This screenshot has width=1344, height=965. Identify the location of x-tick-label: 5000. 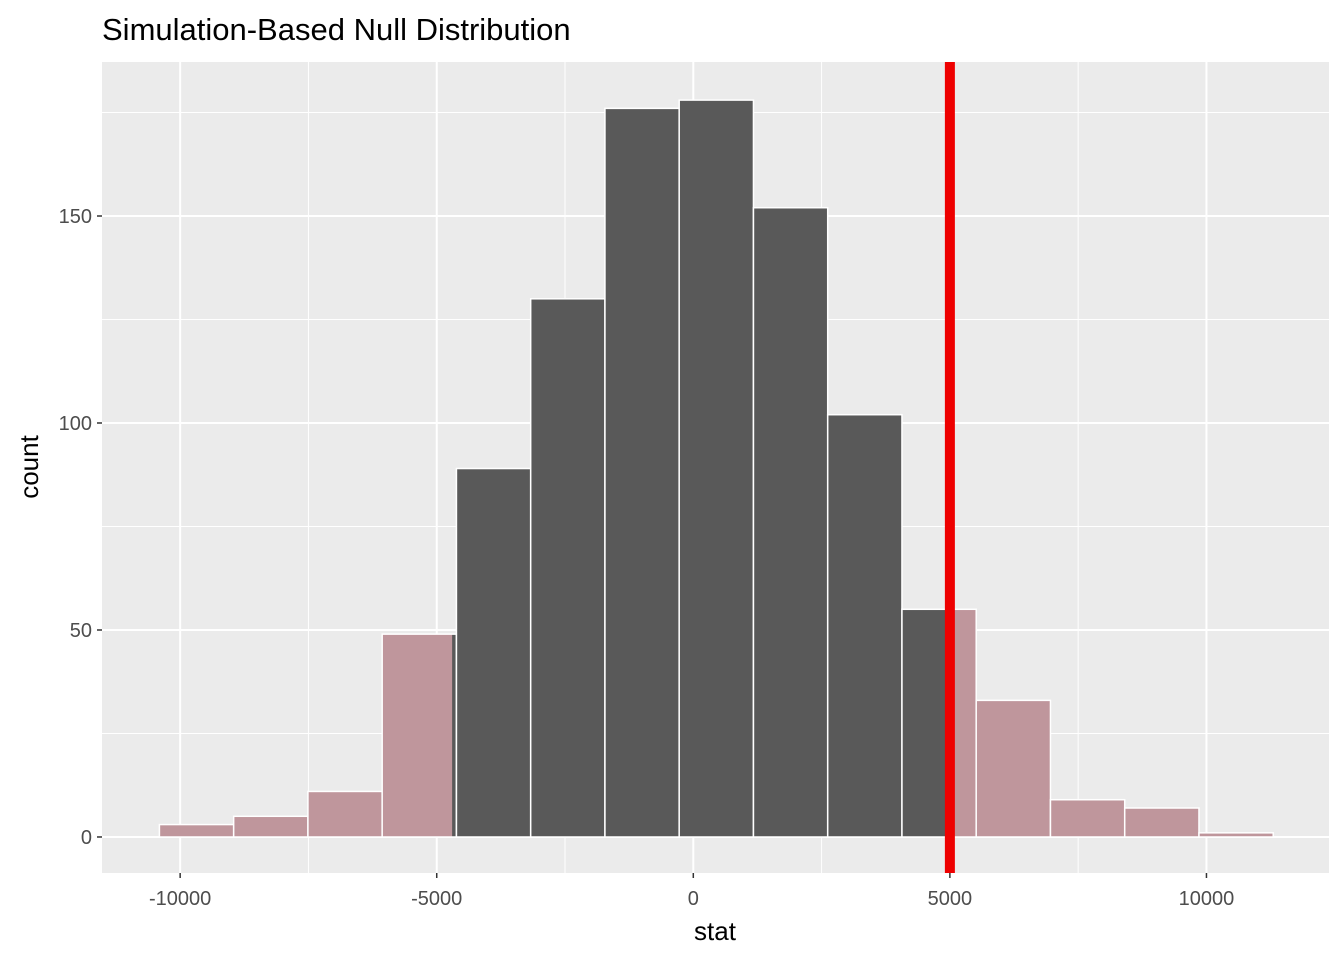
(950, 899).